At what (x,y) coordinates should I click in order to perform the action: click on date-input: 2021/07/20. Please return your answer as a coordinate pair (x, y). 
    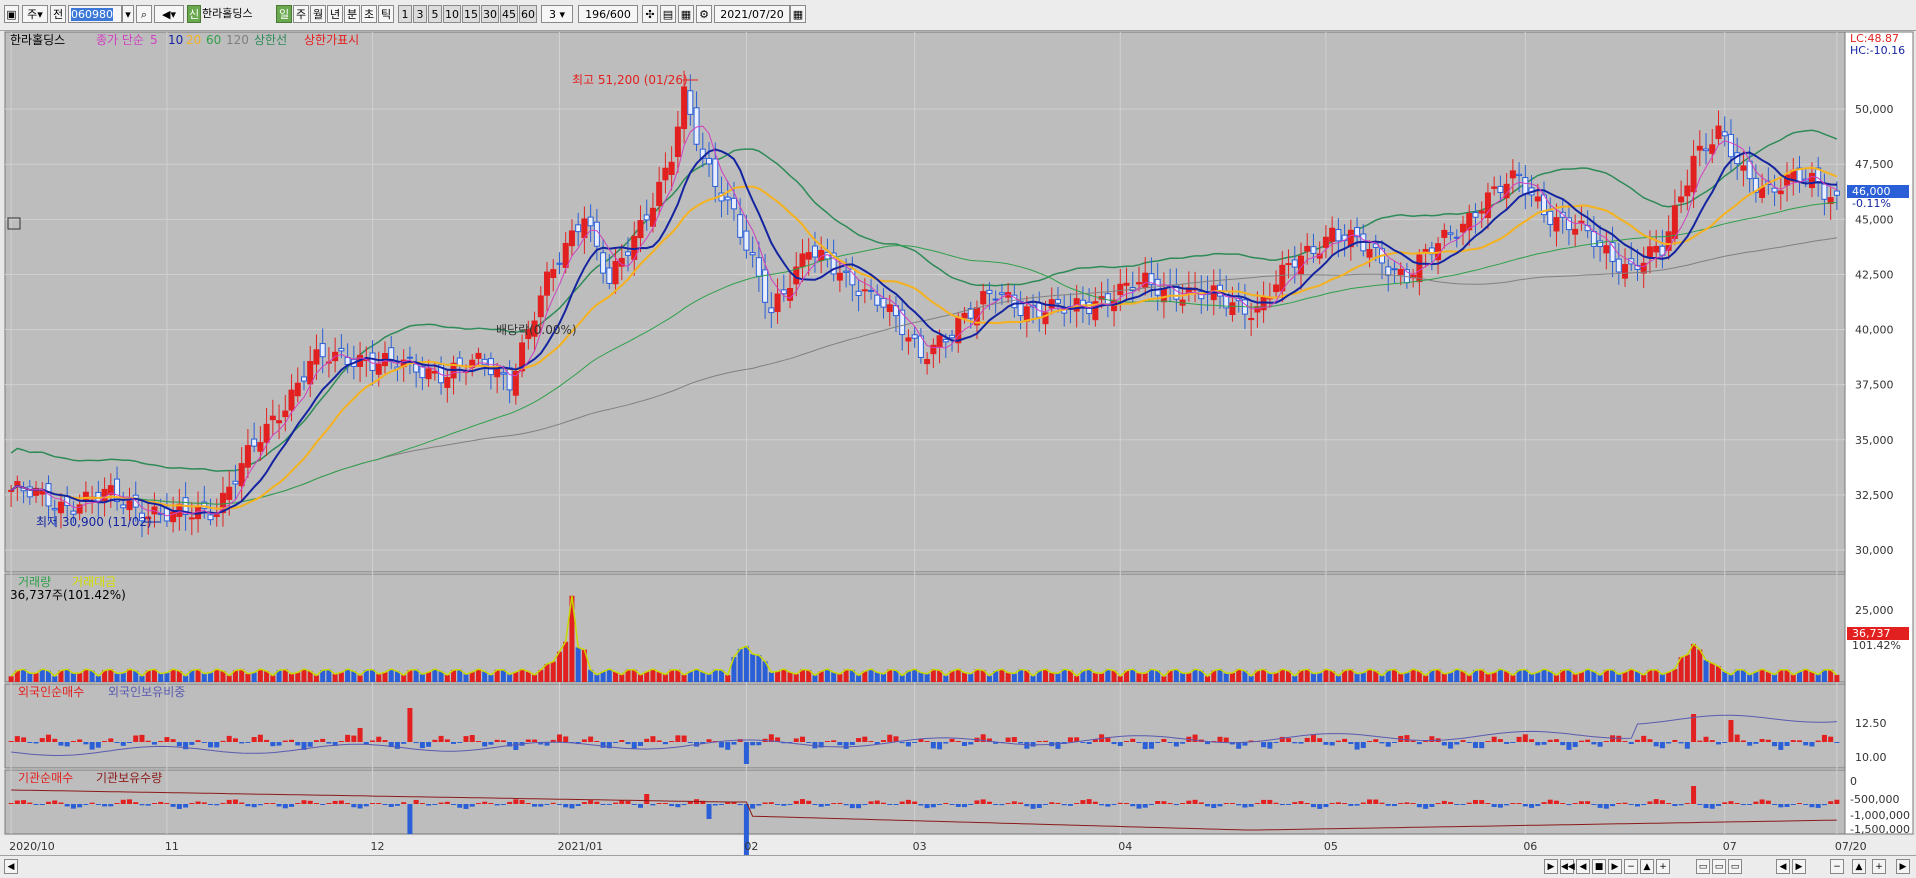
    Looking at the image, I should click on (752, 14).